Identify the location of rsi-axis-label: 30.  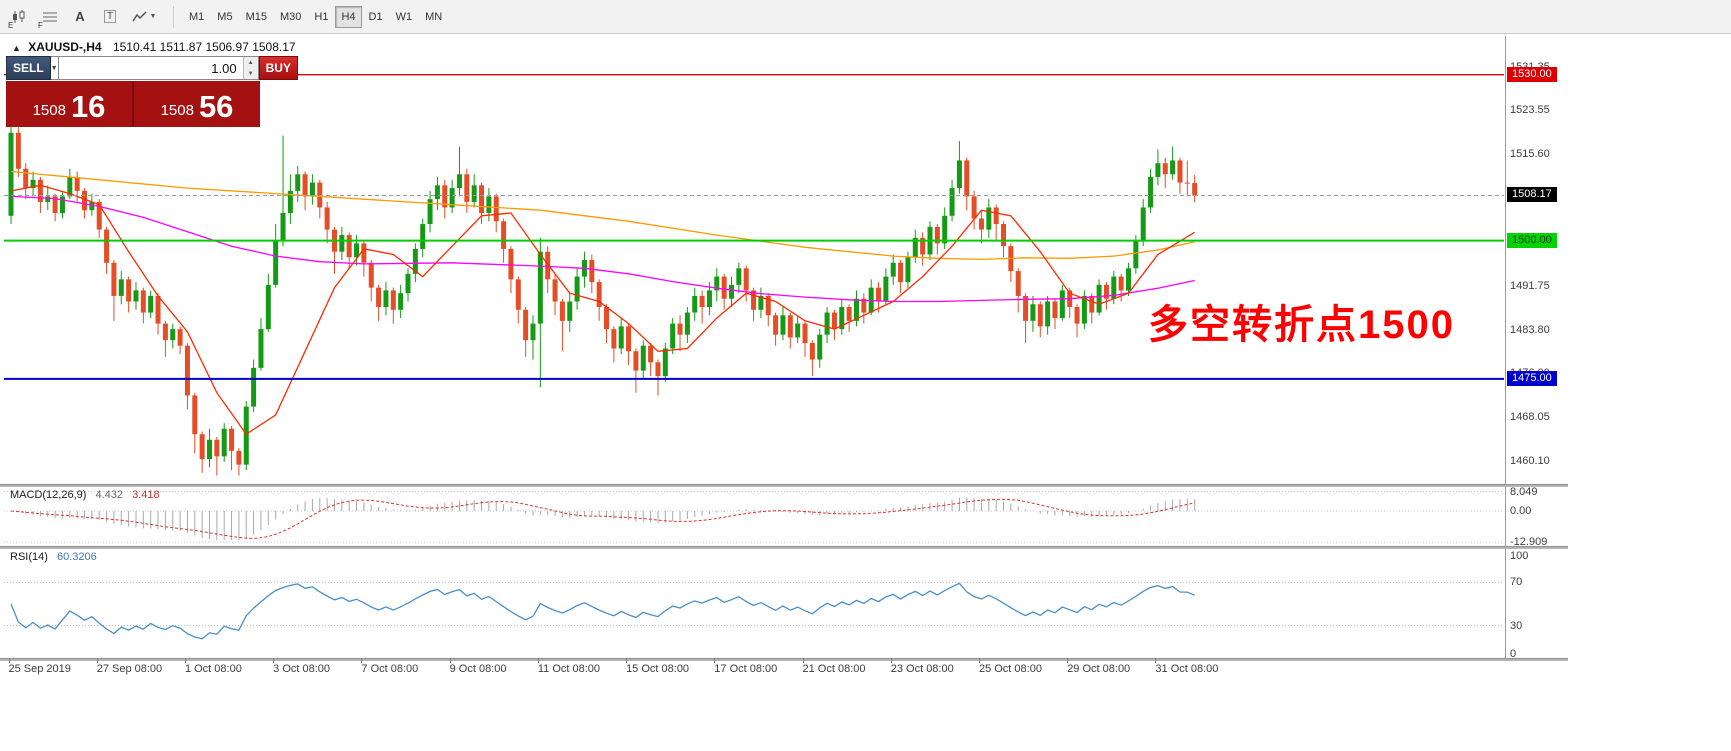
(1516, 625).